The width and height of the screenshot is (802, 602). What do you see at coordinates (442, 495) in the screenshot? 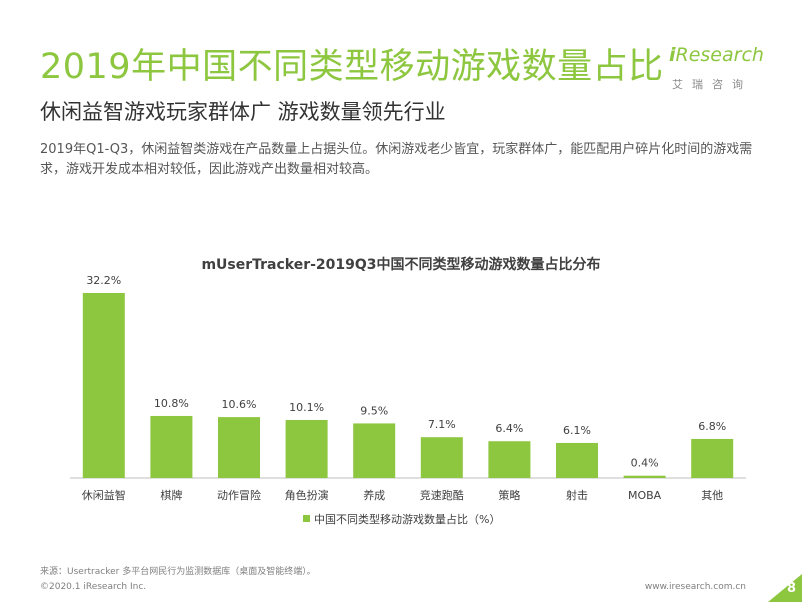
I see `category-label-5: 竞速跑酷` at bounding box center [442, 495].